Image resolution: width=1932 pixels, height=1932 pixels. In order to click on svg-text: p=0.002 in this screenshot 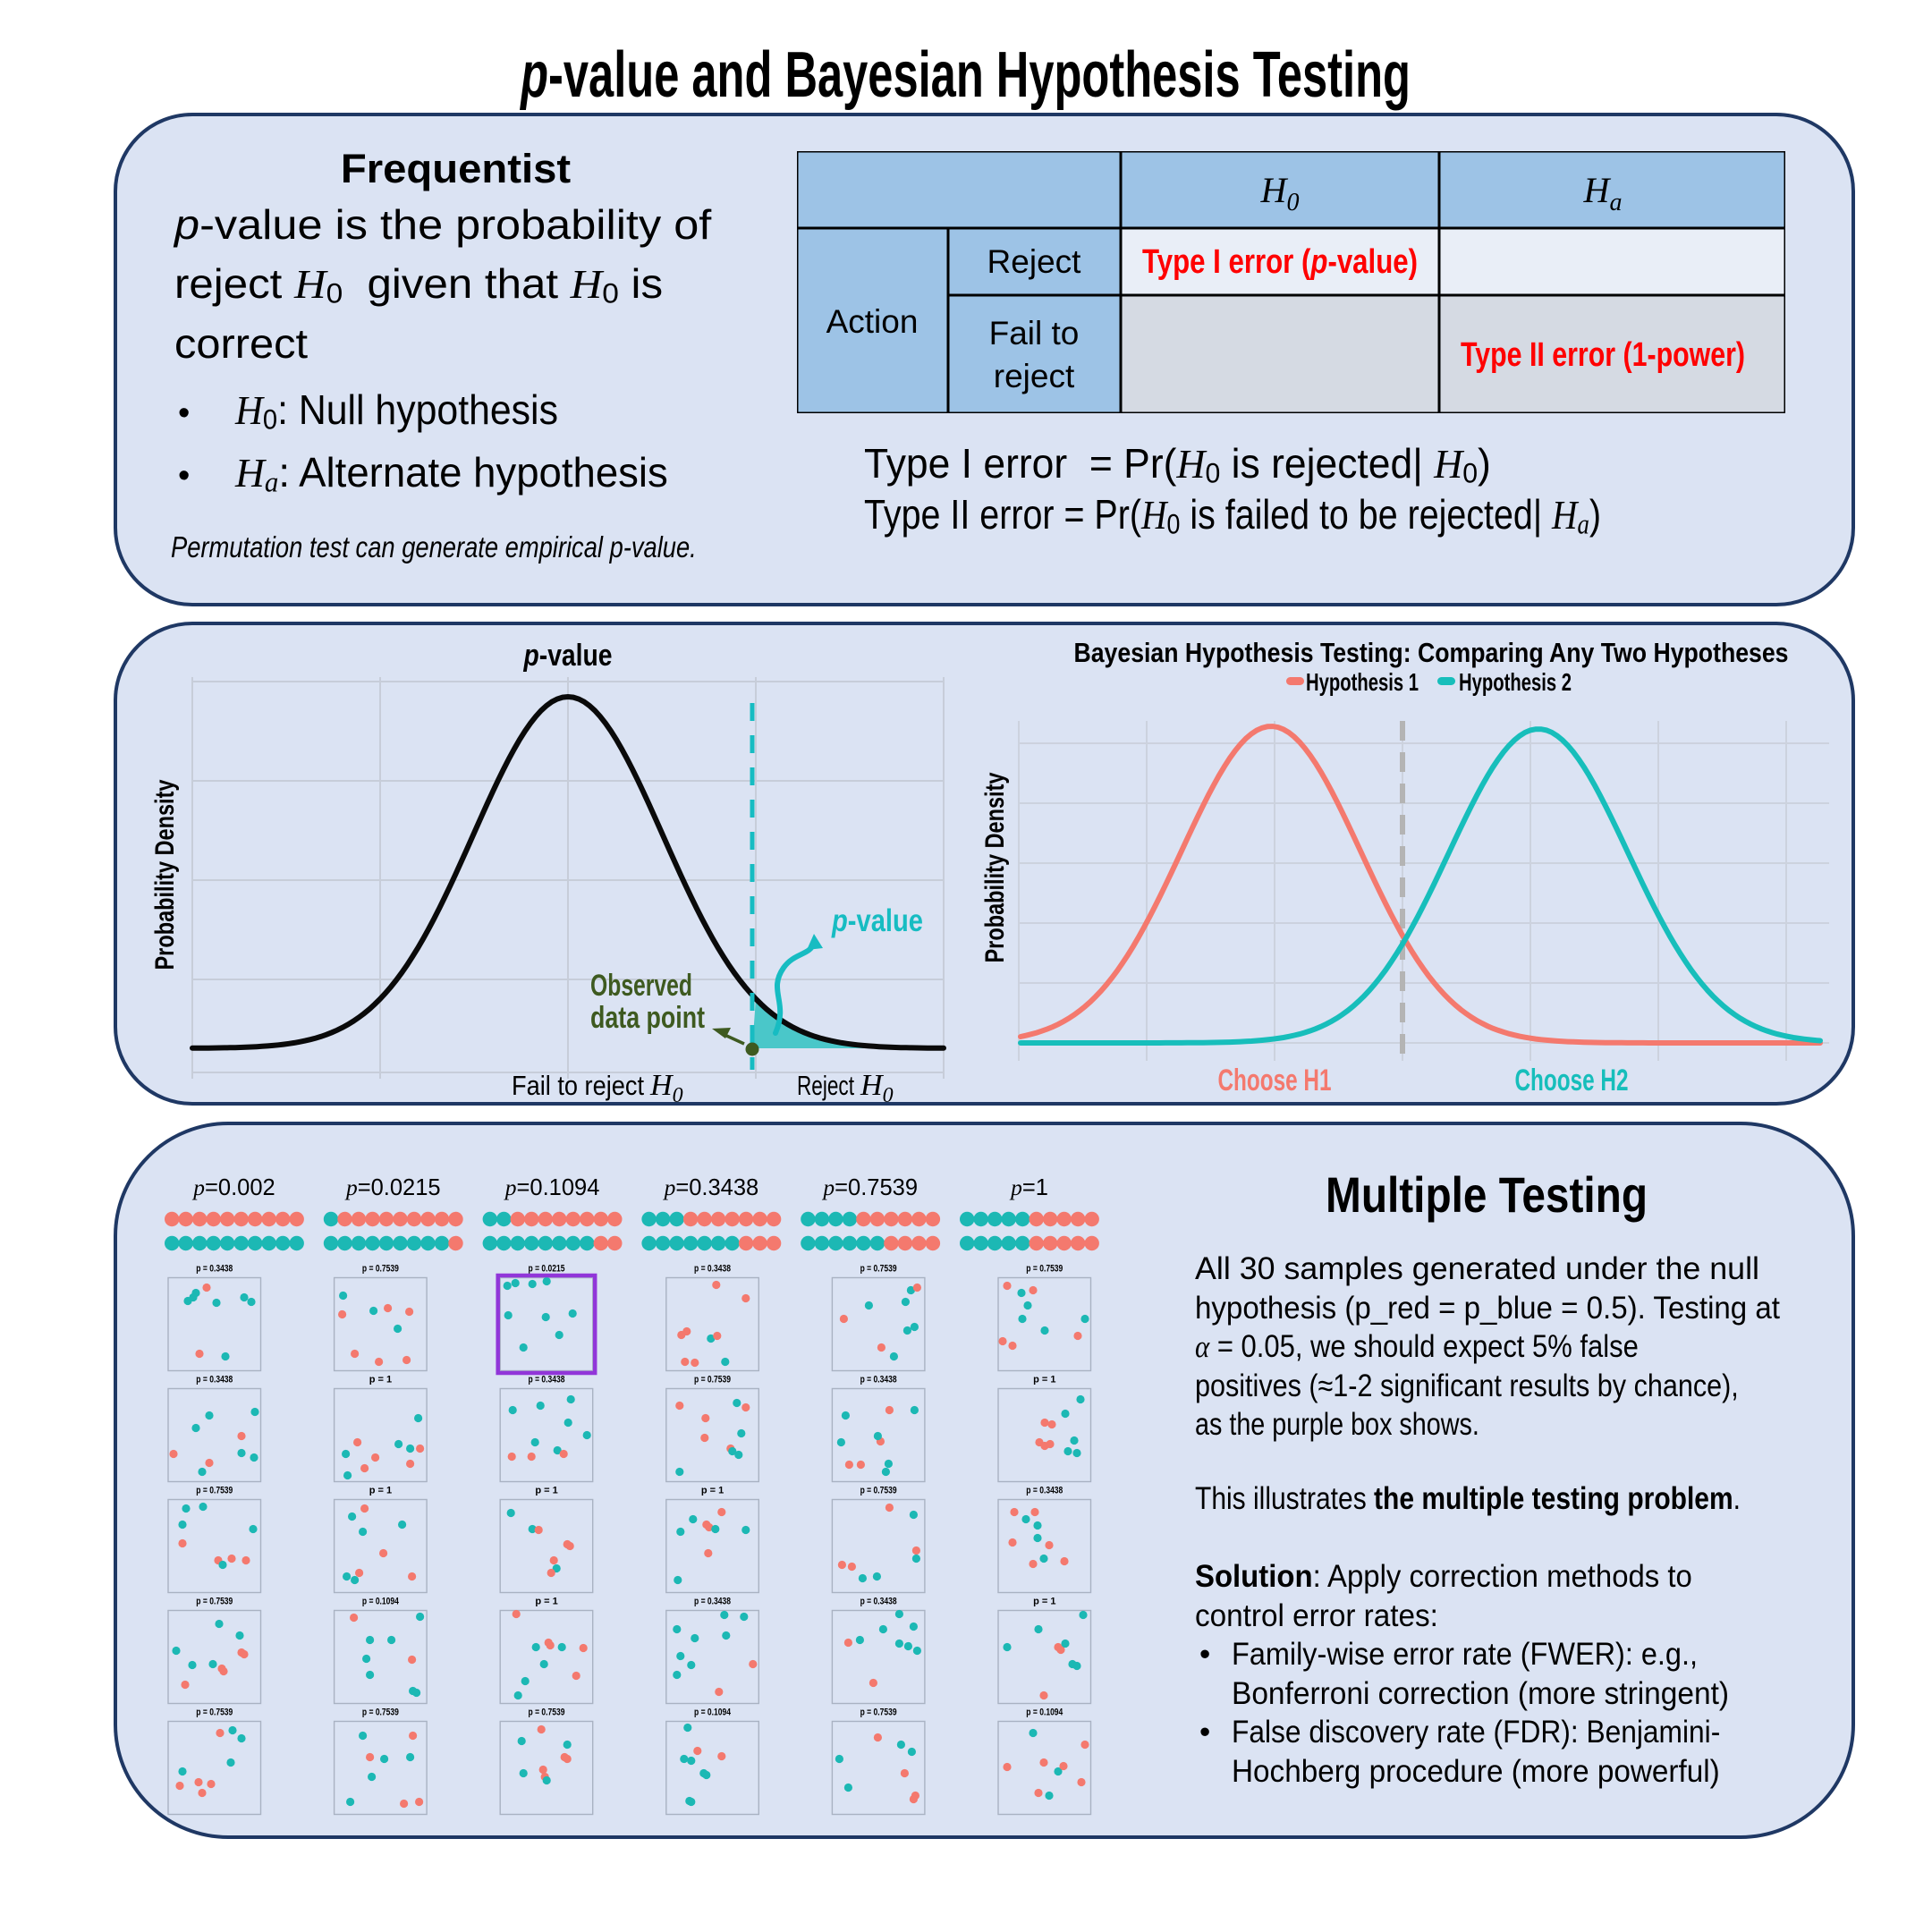, I will do `click(233, 1187)`.